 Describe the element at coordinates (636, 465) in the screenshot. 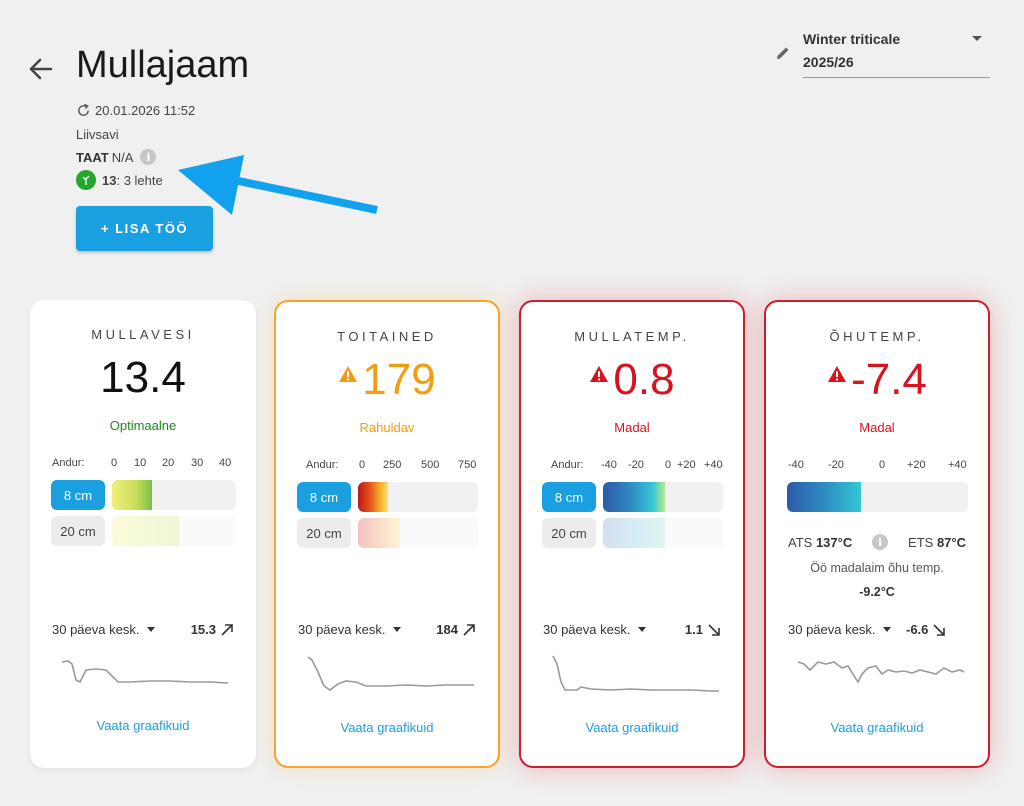

I see `scale-tick: -20` at that location.